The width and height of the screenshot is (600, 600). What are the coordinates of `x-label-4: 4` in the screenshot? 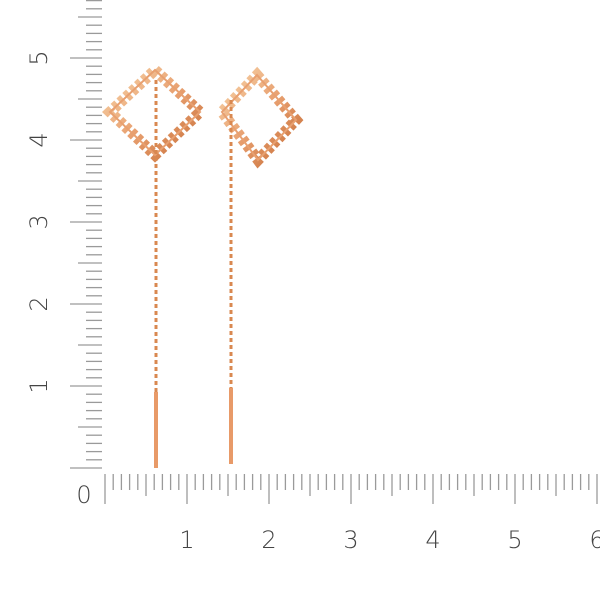 It's located at (432, 540).